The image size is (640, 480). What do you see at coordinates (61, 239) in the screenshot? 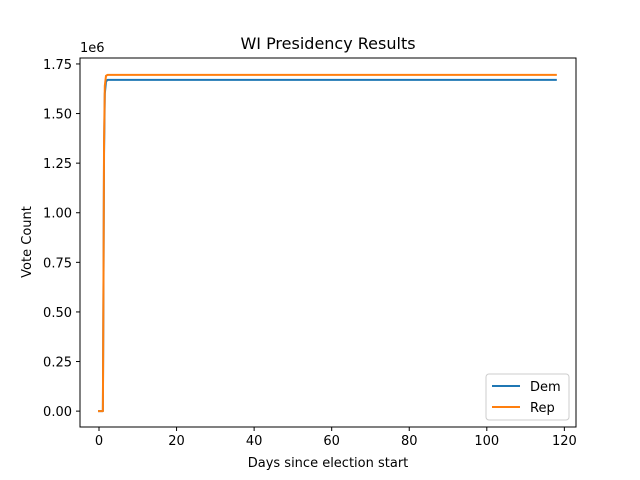
I see `y-axis: 0.00 0.25 0.50 0.75 1.00 1.25 1.50 1.75` at bounding box center [61, 239].